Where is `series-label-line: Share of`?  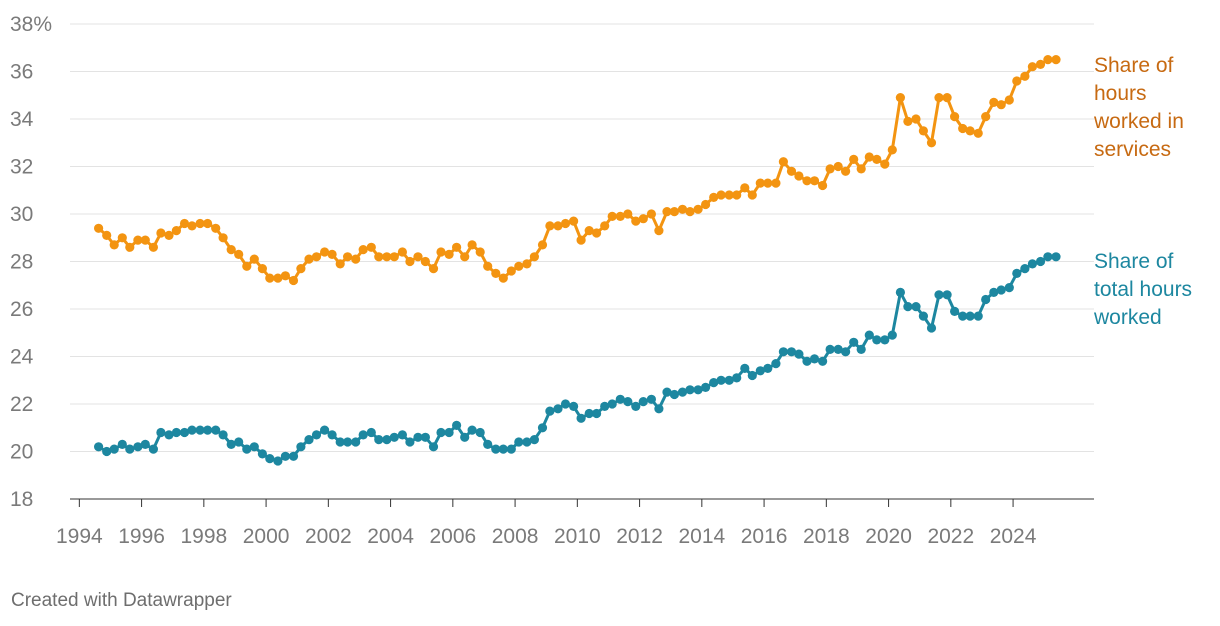 series-label-line: Share of is located at coordinates (1134, 261).